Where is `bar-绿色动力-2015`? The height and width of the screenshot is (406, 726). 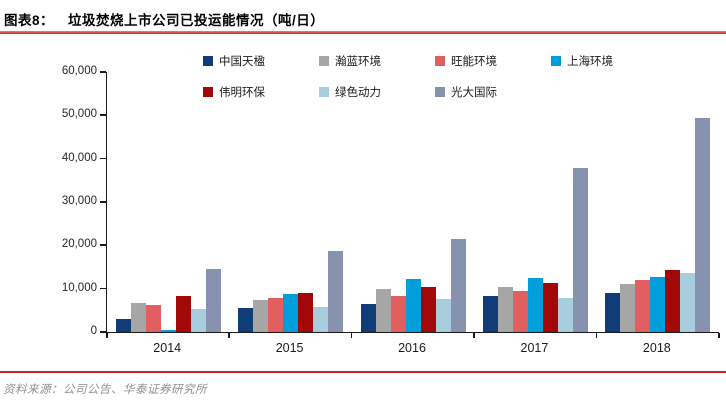
bar-绿色动力-2015 is located at coordinates (321, 319).